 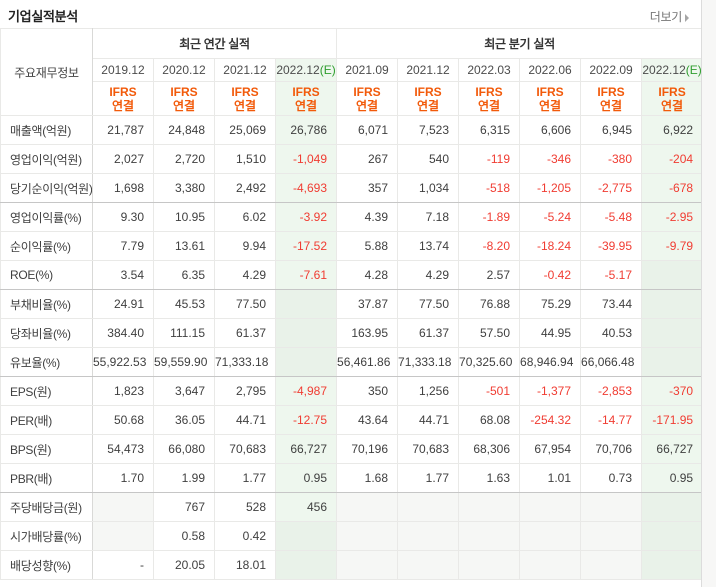 What do you see at coordinates (489, 362) in the screenshot?
I see `data-cell: 70,325.60` at bounding box center [489, 362].